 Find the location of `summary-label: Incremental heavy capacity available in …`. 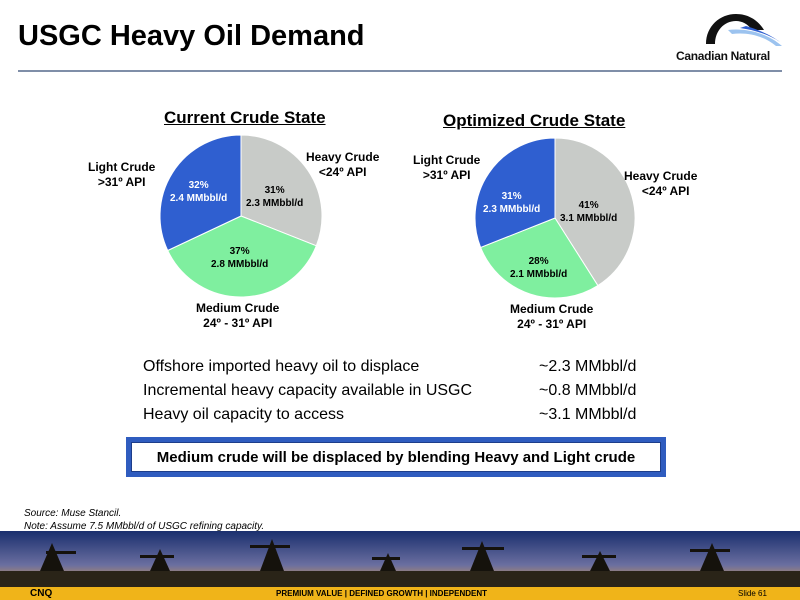

summary-label: Incremental heavy capacity available in … is located at coordinates (308, 390).